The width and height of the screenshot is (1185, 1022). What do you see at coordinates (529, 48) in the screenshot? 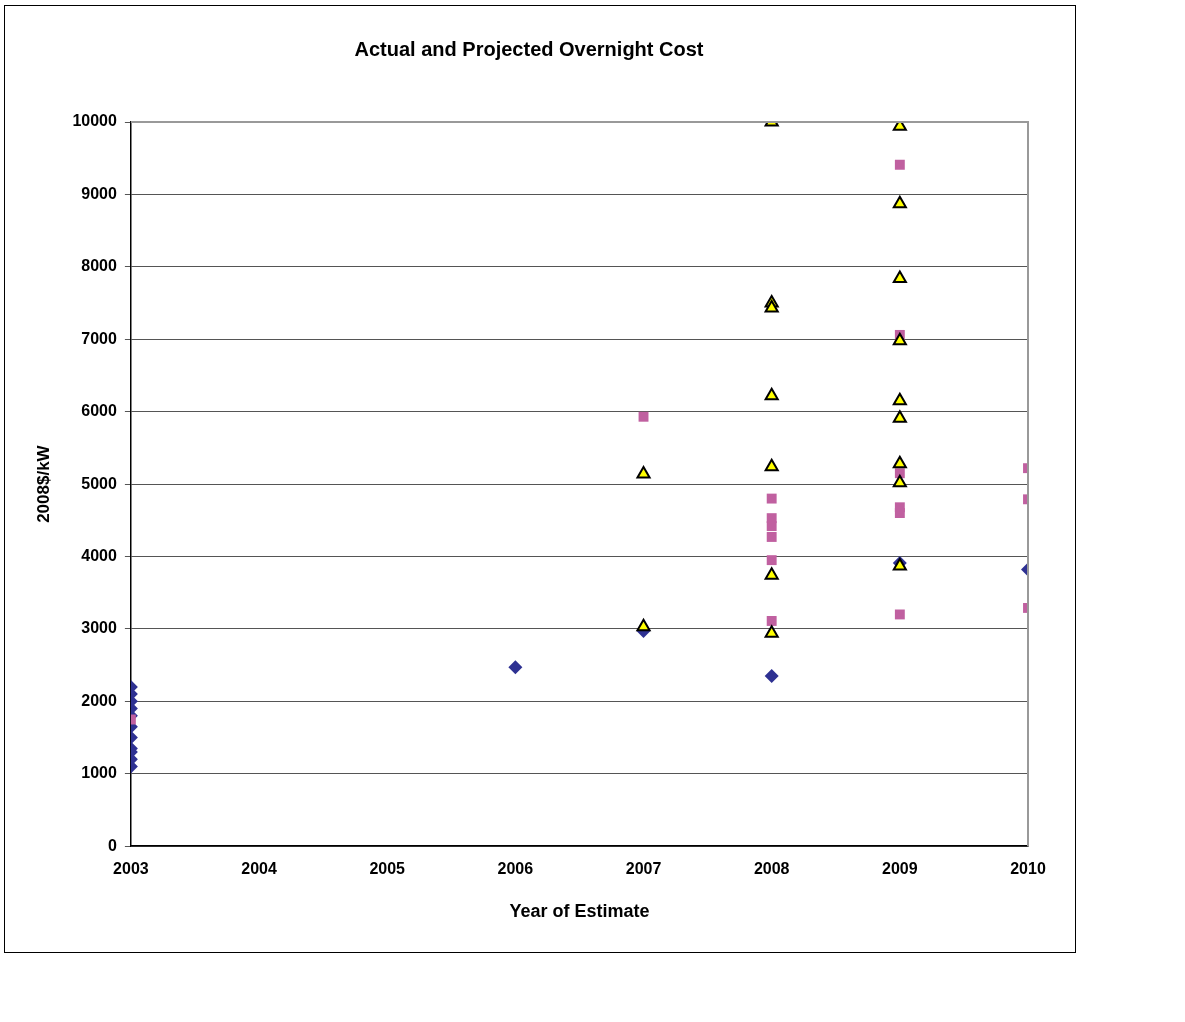
I see `chart-title: Actual and Projected Overnight Cost` at bounding box center [529, 48].